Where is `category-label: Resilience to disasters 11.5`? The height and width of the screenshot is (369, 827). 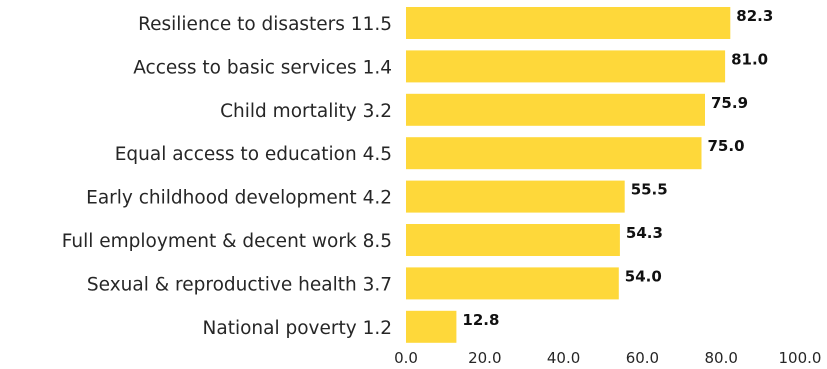
category-label: Resilience to disasters 11.5 is located at coordinates (265, 24).